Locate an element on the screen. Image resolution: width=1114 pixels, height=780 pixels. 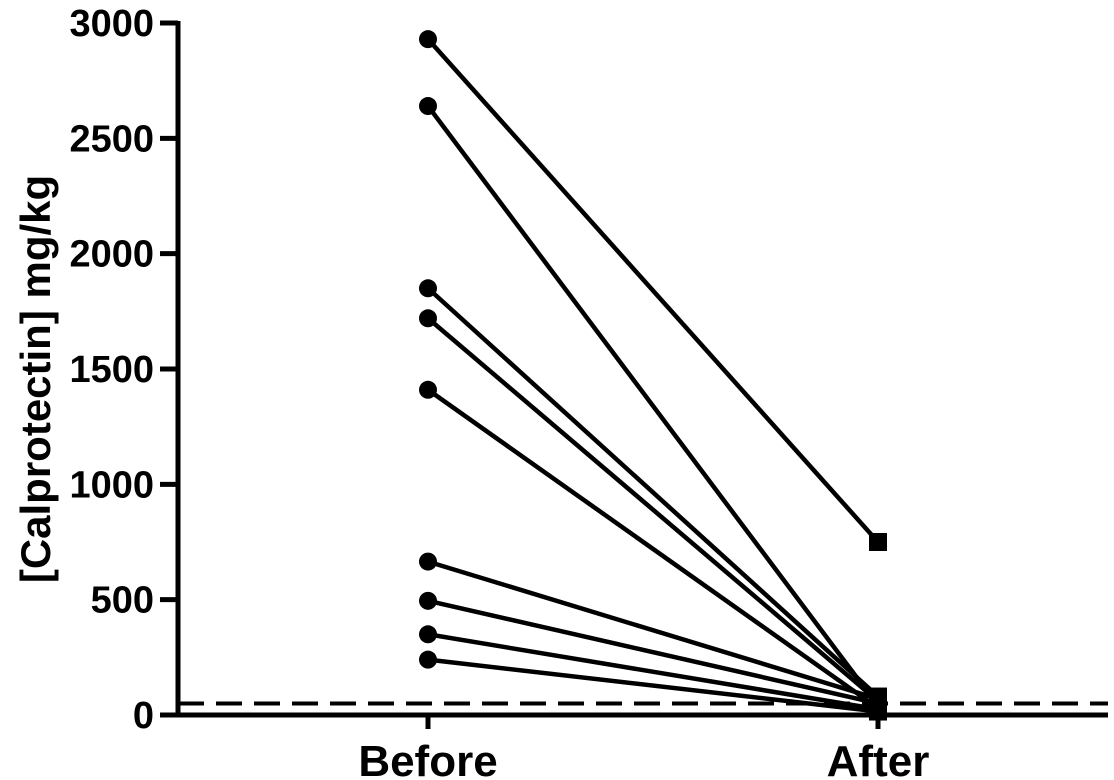
y-axis-ticks: 0 500 1000 1500 2000 2500 3000 is located at coordinates (123, 370).